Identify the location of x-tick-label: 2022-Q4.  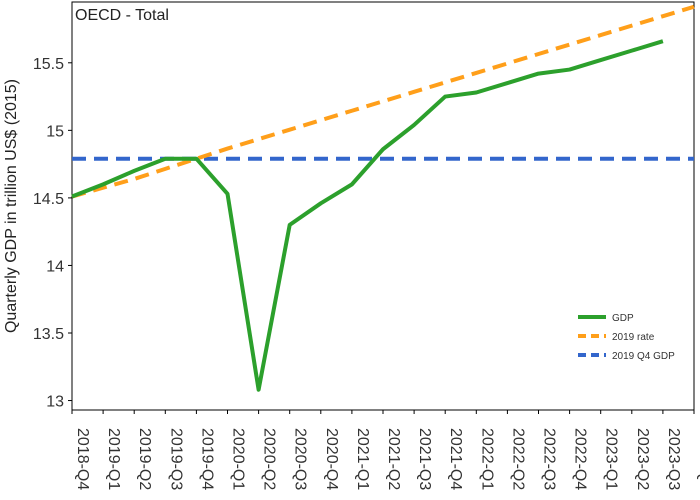
(580, 459).